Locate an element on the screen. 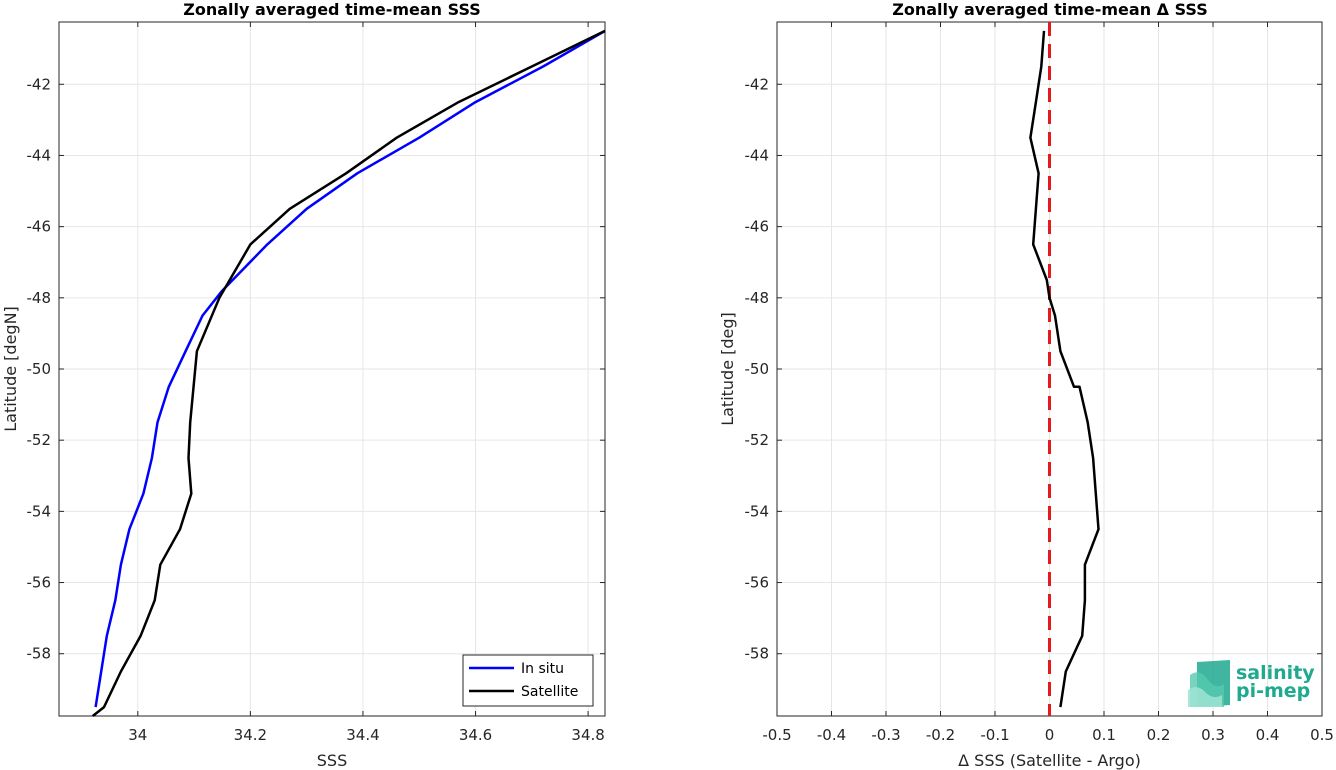 This screenshot has height=770, width=1336. y-axis-label: Latitude [degN] is located at coordinates (10, 369).